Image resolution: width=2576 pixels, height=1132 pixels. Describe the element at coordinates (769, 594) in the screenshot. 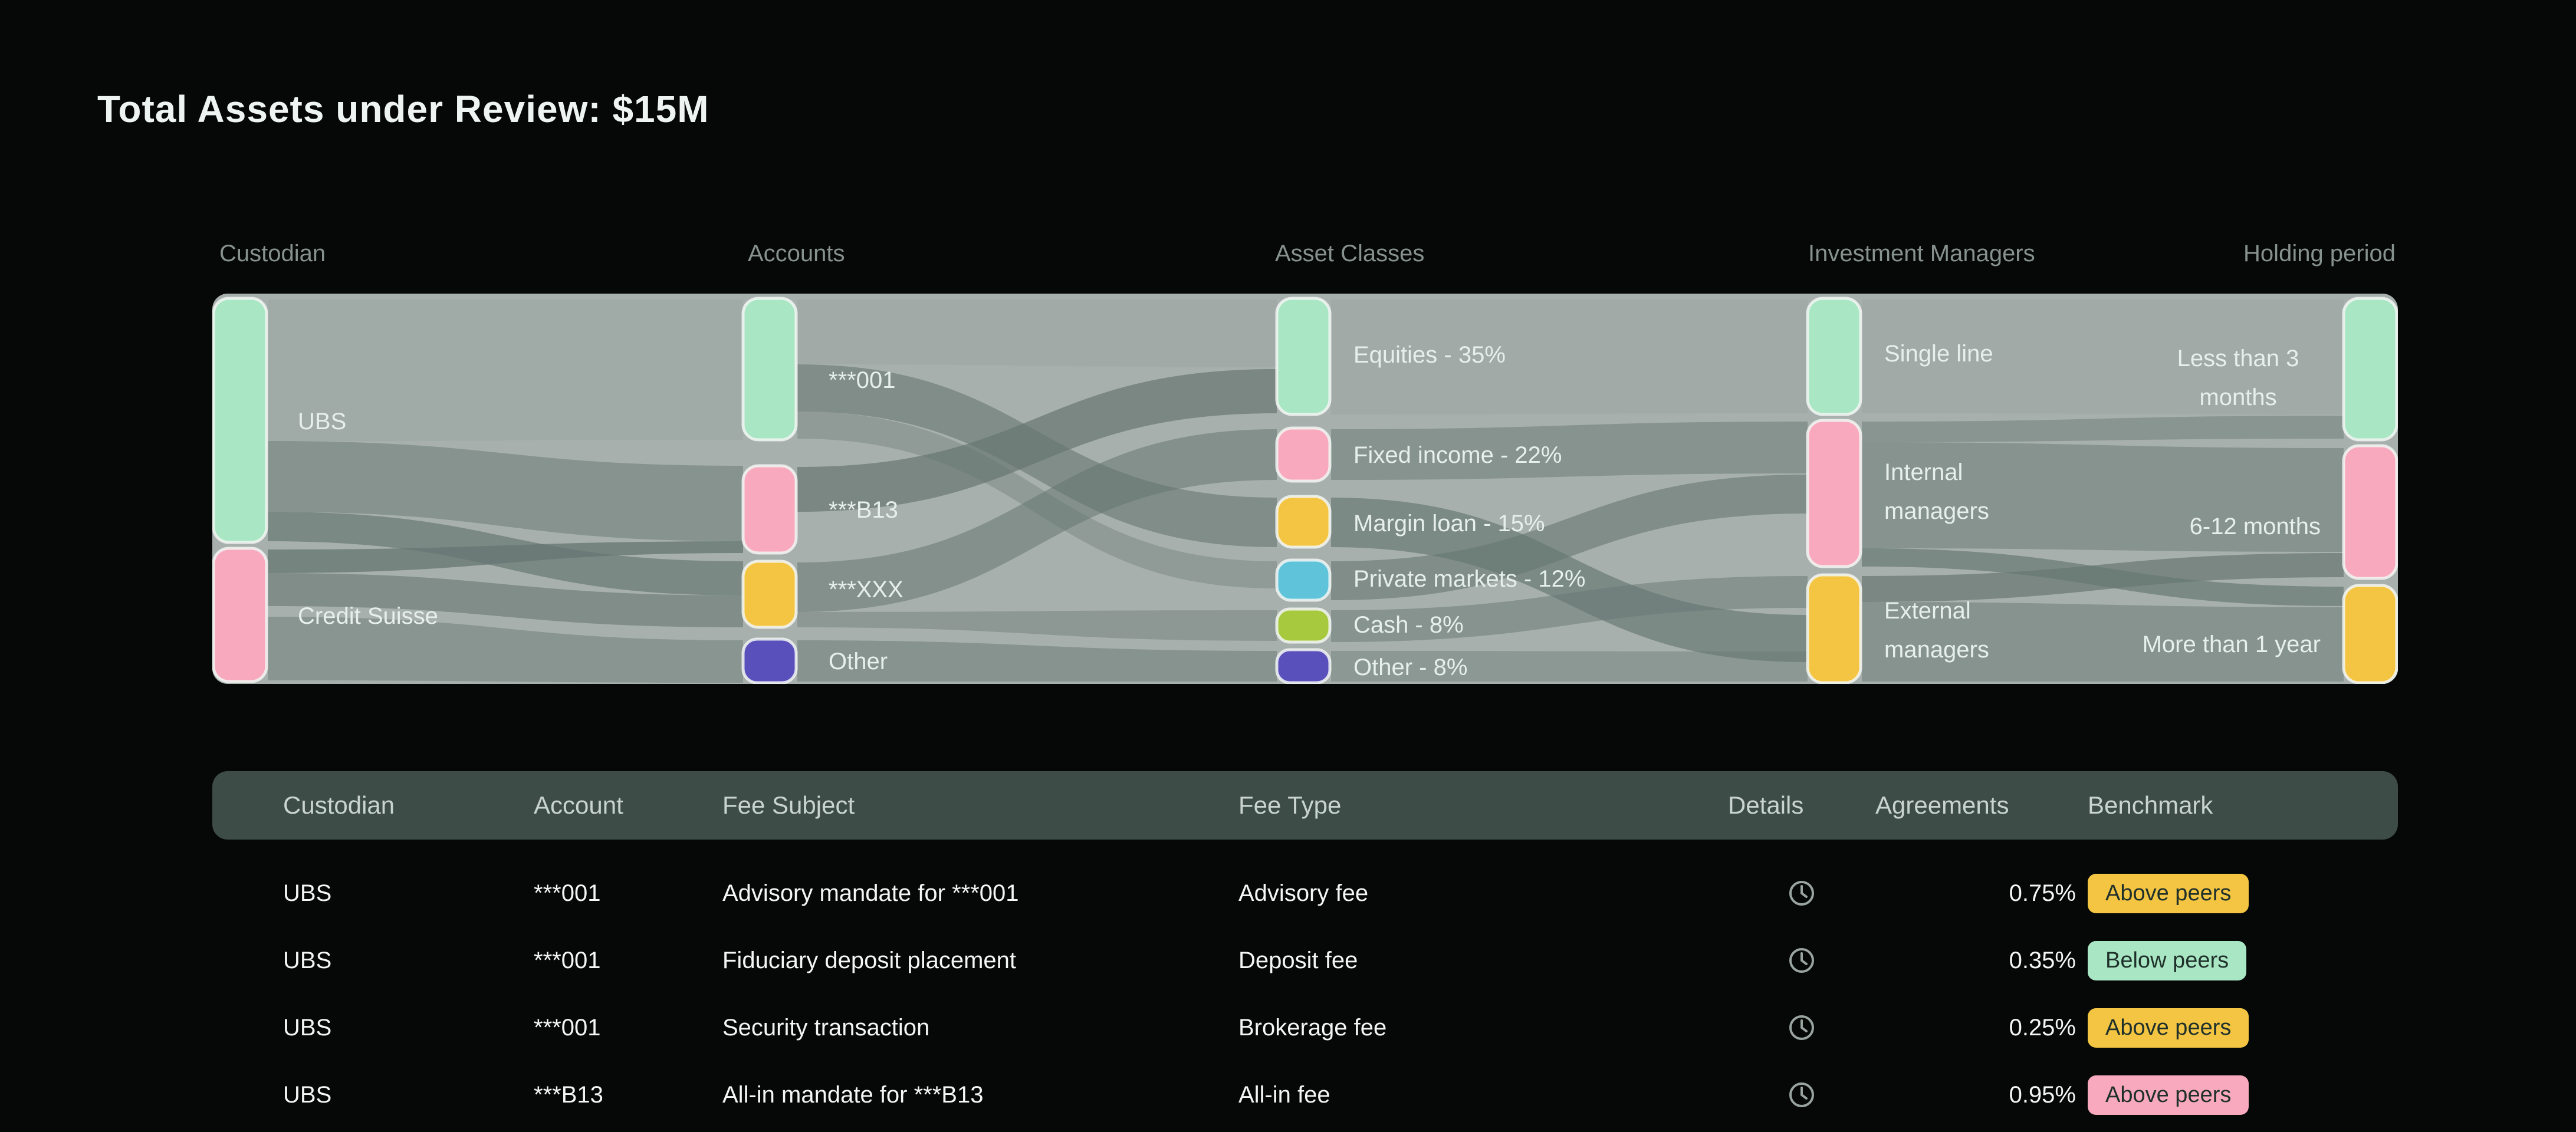

I see `node-account-xxx` at that location.